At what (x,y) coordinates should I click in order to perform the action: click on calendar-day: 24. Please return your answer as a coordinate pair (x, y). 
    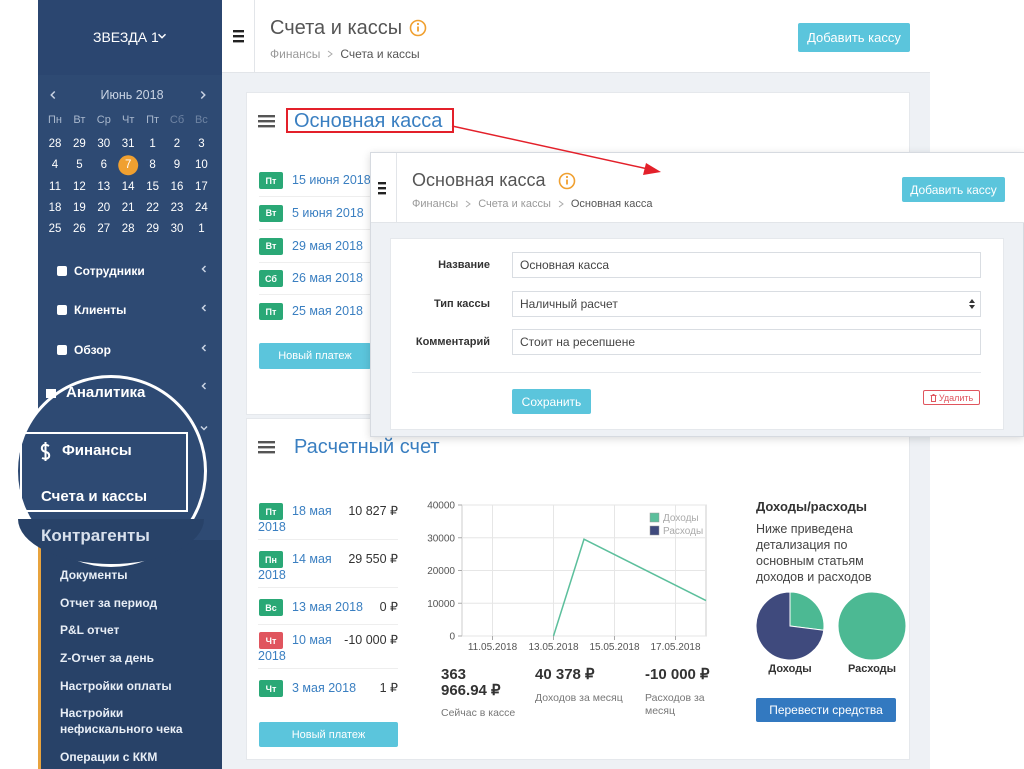
    Looking at the image, I should click on (201, 207).